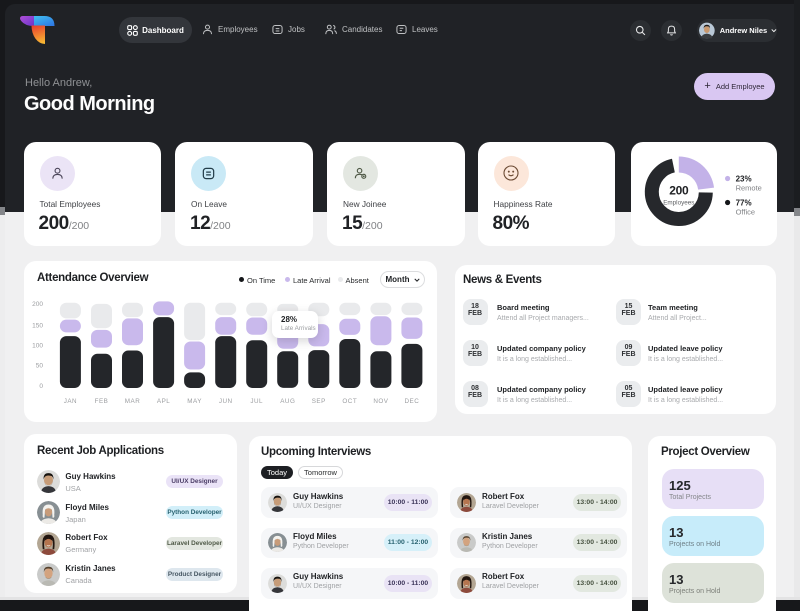  I want to click on svg-text: AUG, so click(287, 401).